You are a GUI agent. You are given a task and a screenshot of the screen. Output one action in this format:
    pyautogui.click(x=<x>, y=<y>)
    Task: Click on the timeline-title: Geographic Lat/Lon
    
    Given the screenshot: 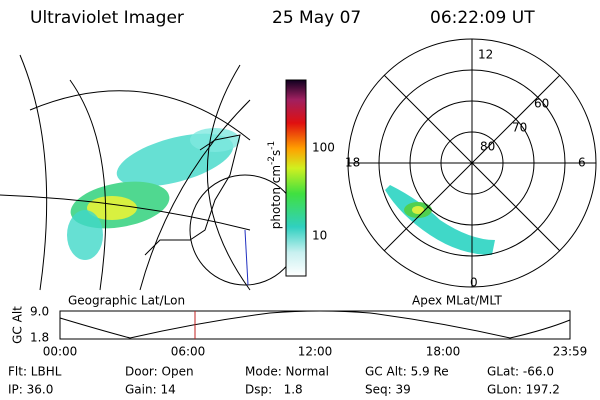 What is the action you would take?
    pyautogui.click(x=126, y=301)
    